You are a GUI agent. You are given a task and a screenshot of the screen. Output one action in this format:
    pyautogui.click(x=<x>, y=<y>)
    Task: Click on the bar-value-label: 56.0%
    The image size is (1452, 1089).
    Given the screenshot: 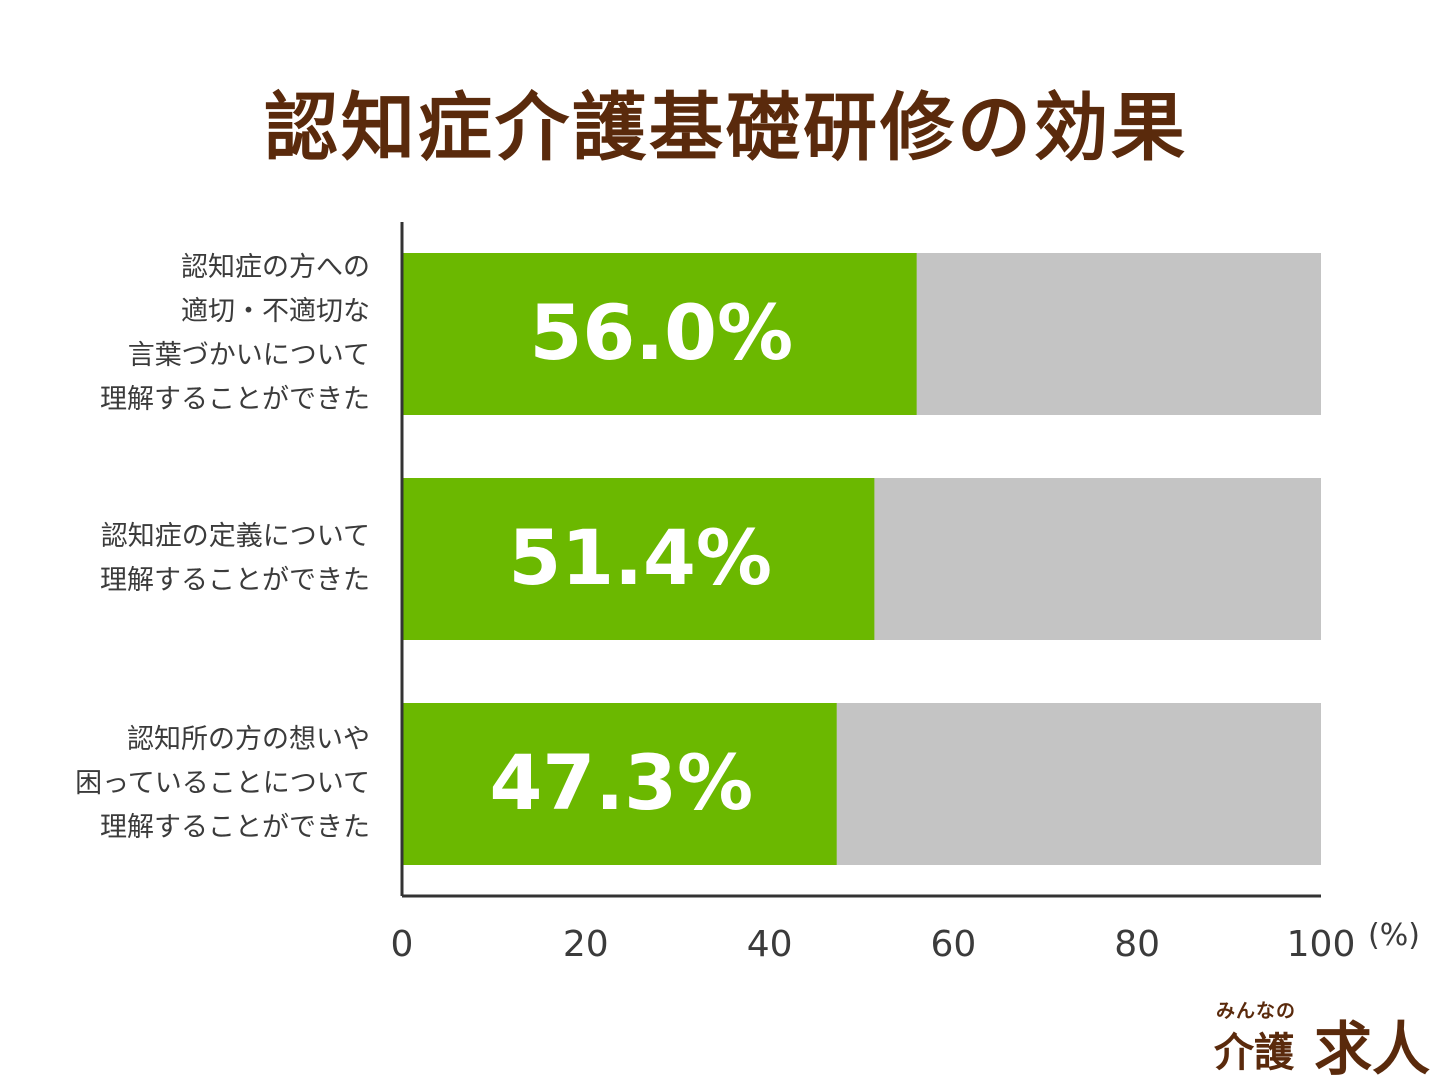 What is the action you would take?
    pyautogui.click(x=661, y=332)
    